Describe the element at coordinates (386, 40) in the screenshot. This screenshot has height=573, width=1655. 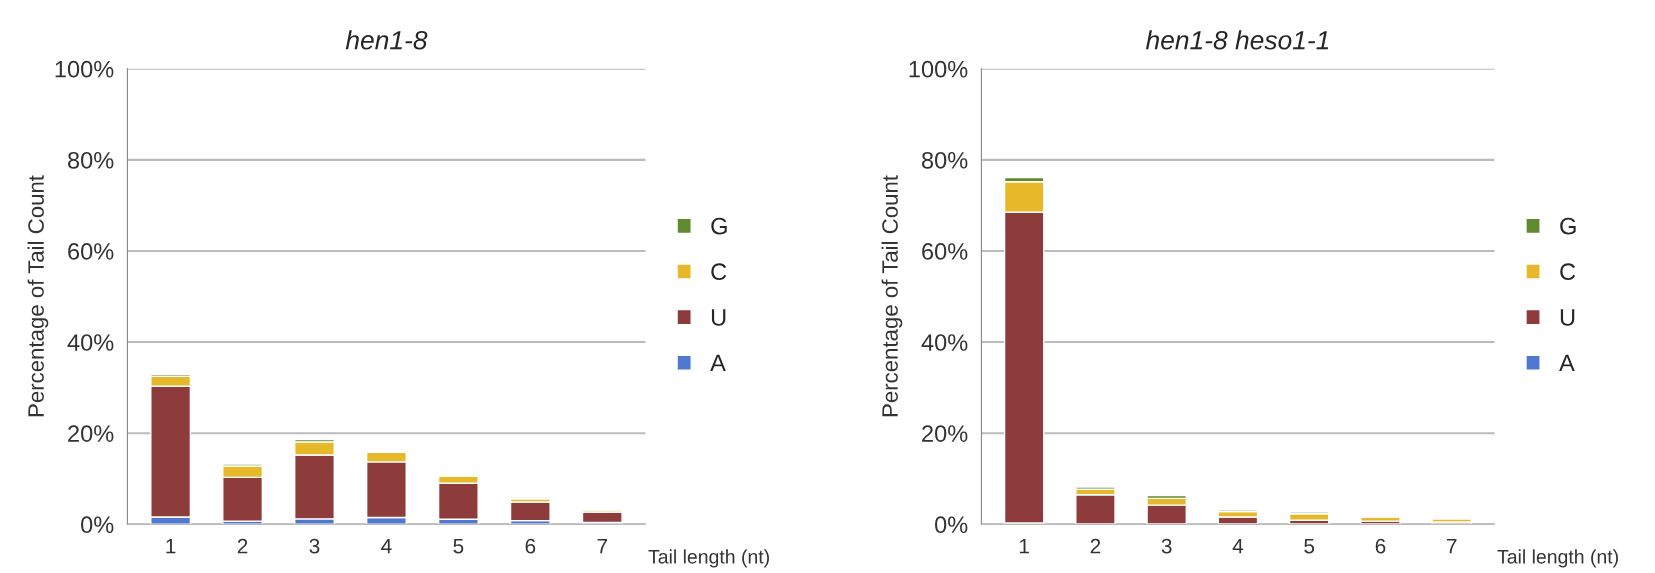
I see `chart-title: hen1-8` at that location.